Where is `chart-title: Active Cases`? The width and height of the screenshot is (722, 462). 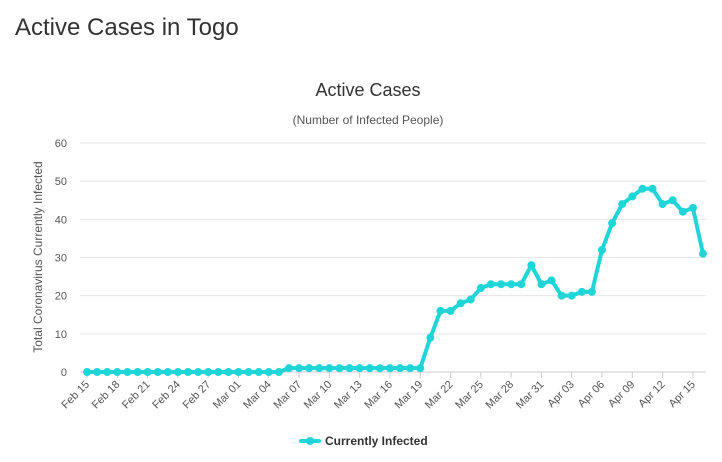
chart-title: Active Cases is located at coordinates (367, 90).